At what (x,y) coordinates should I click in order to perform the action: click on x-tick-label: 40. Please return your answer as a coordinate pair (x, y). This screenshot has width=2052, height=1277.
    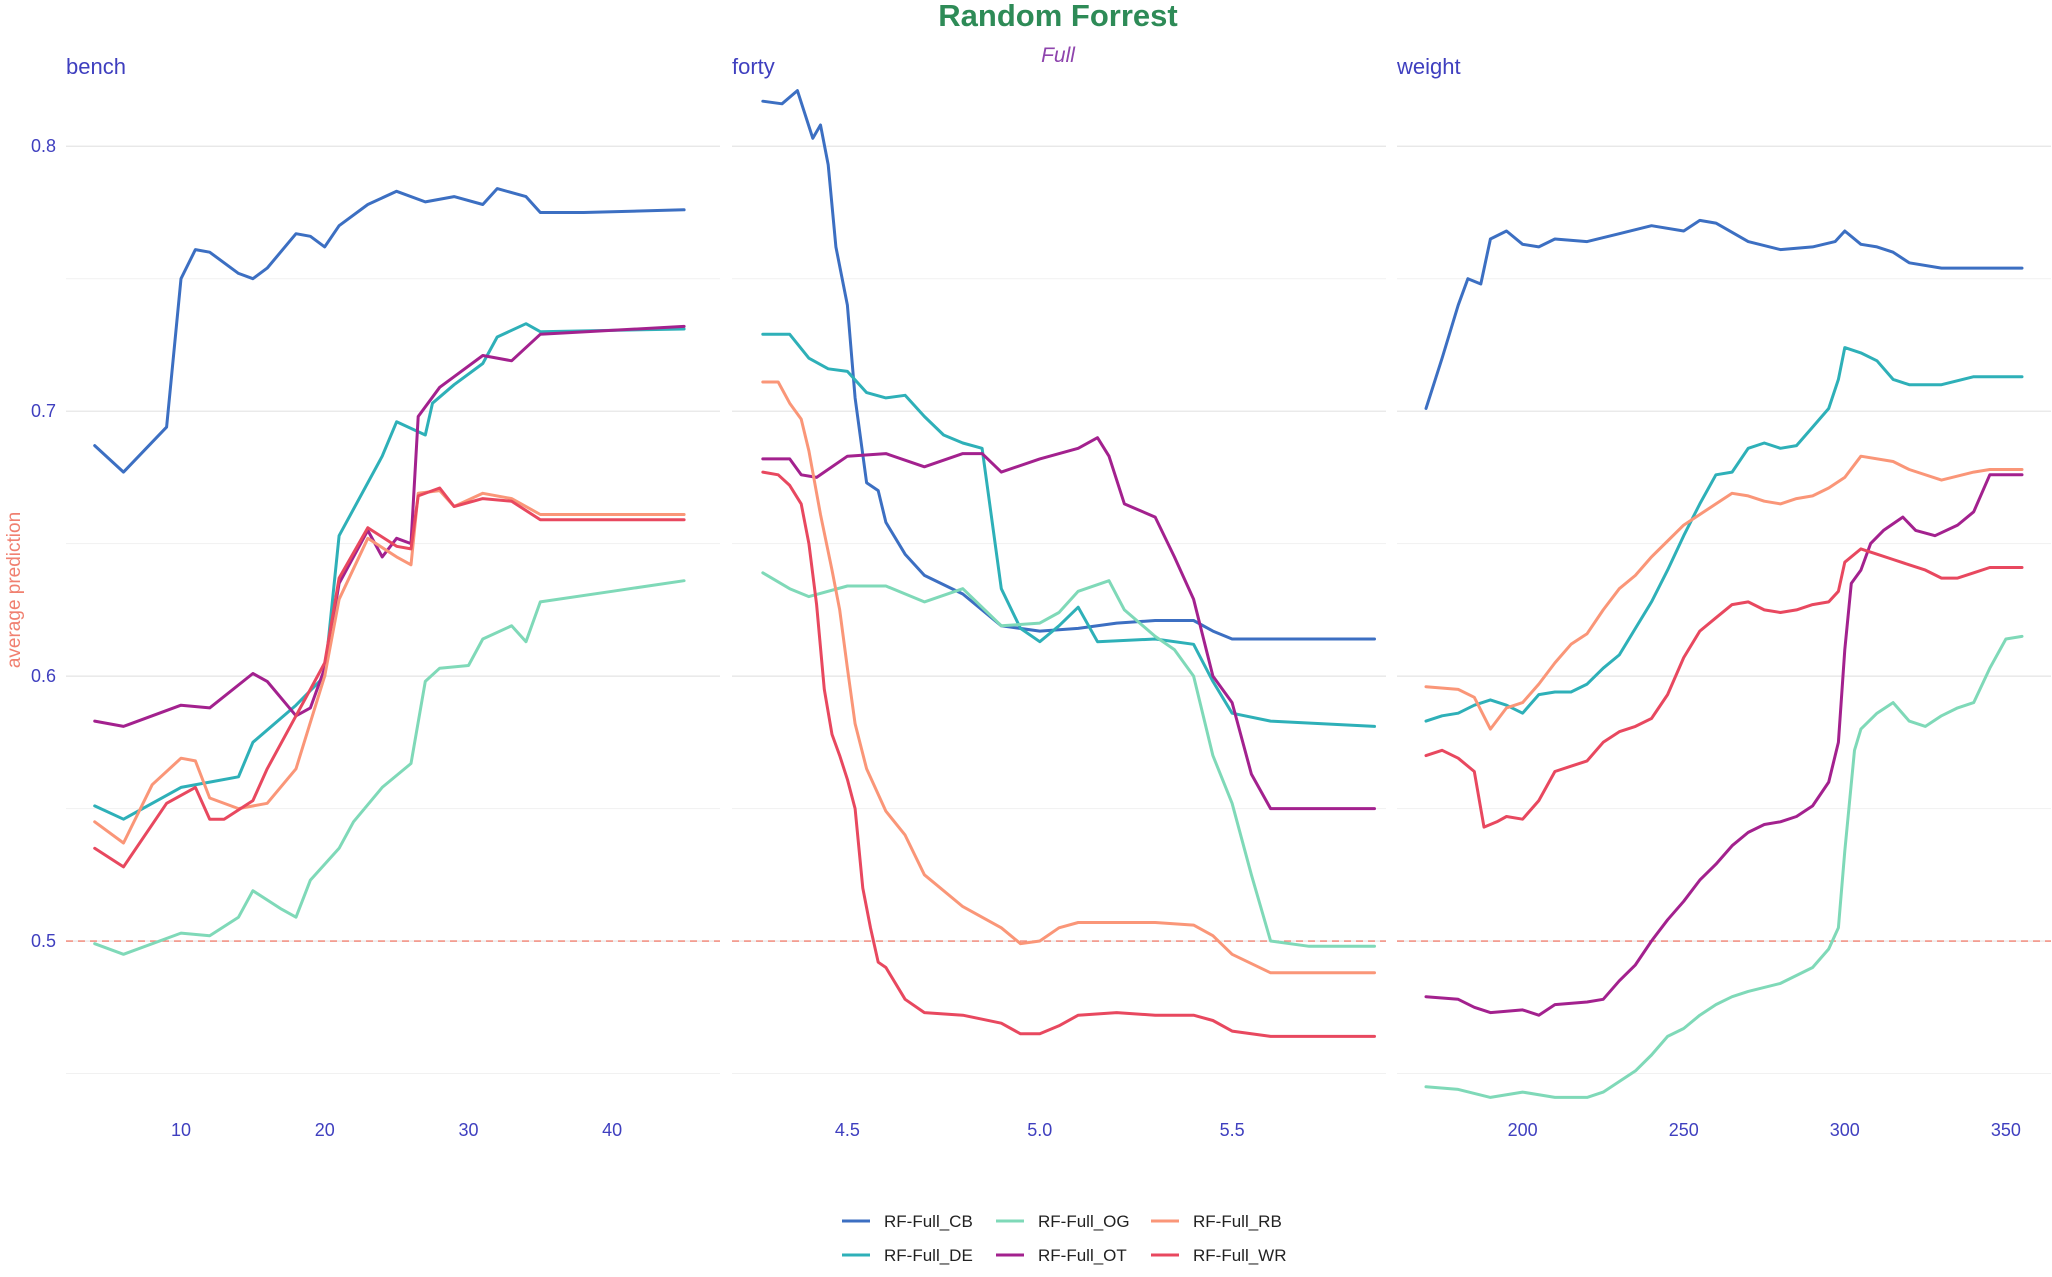
    Looking at the image, I should click on (612, 1130).